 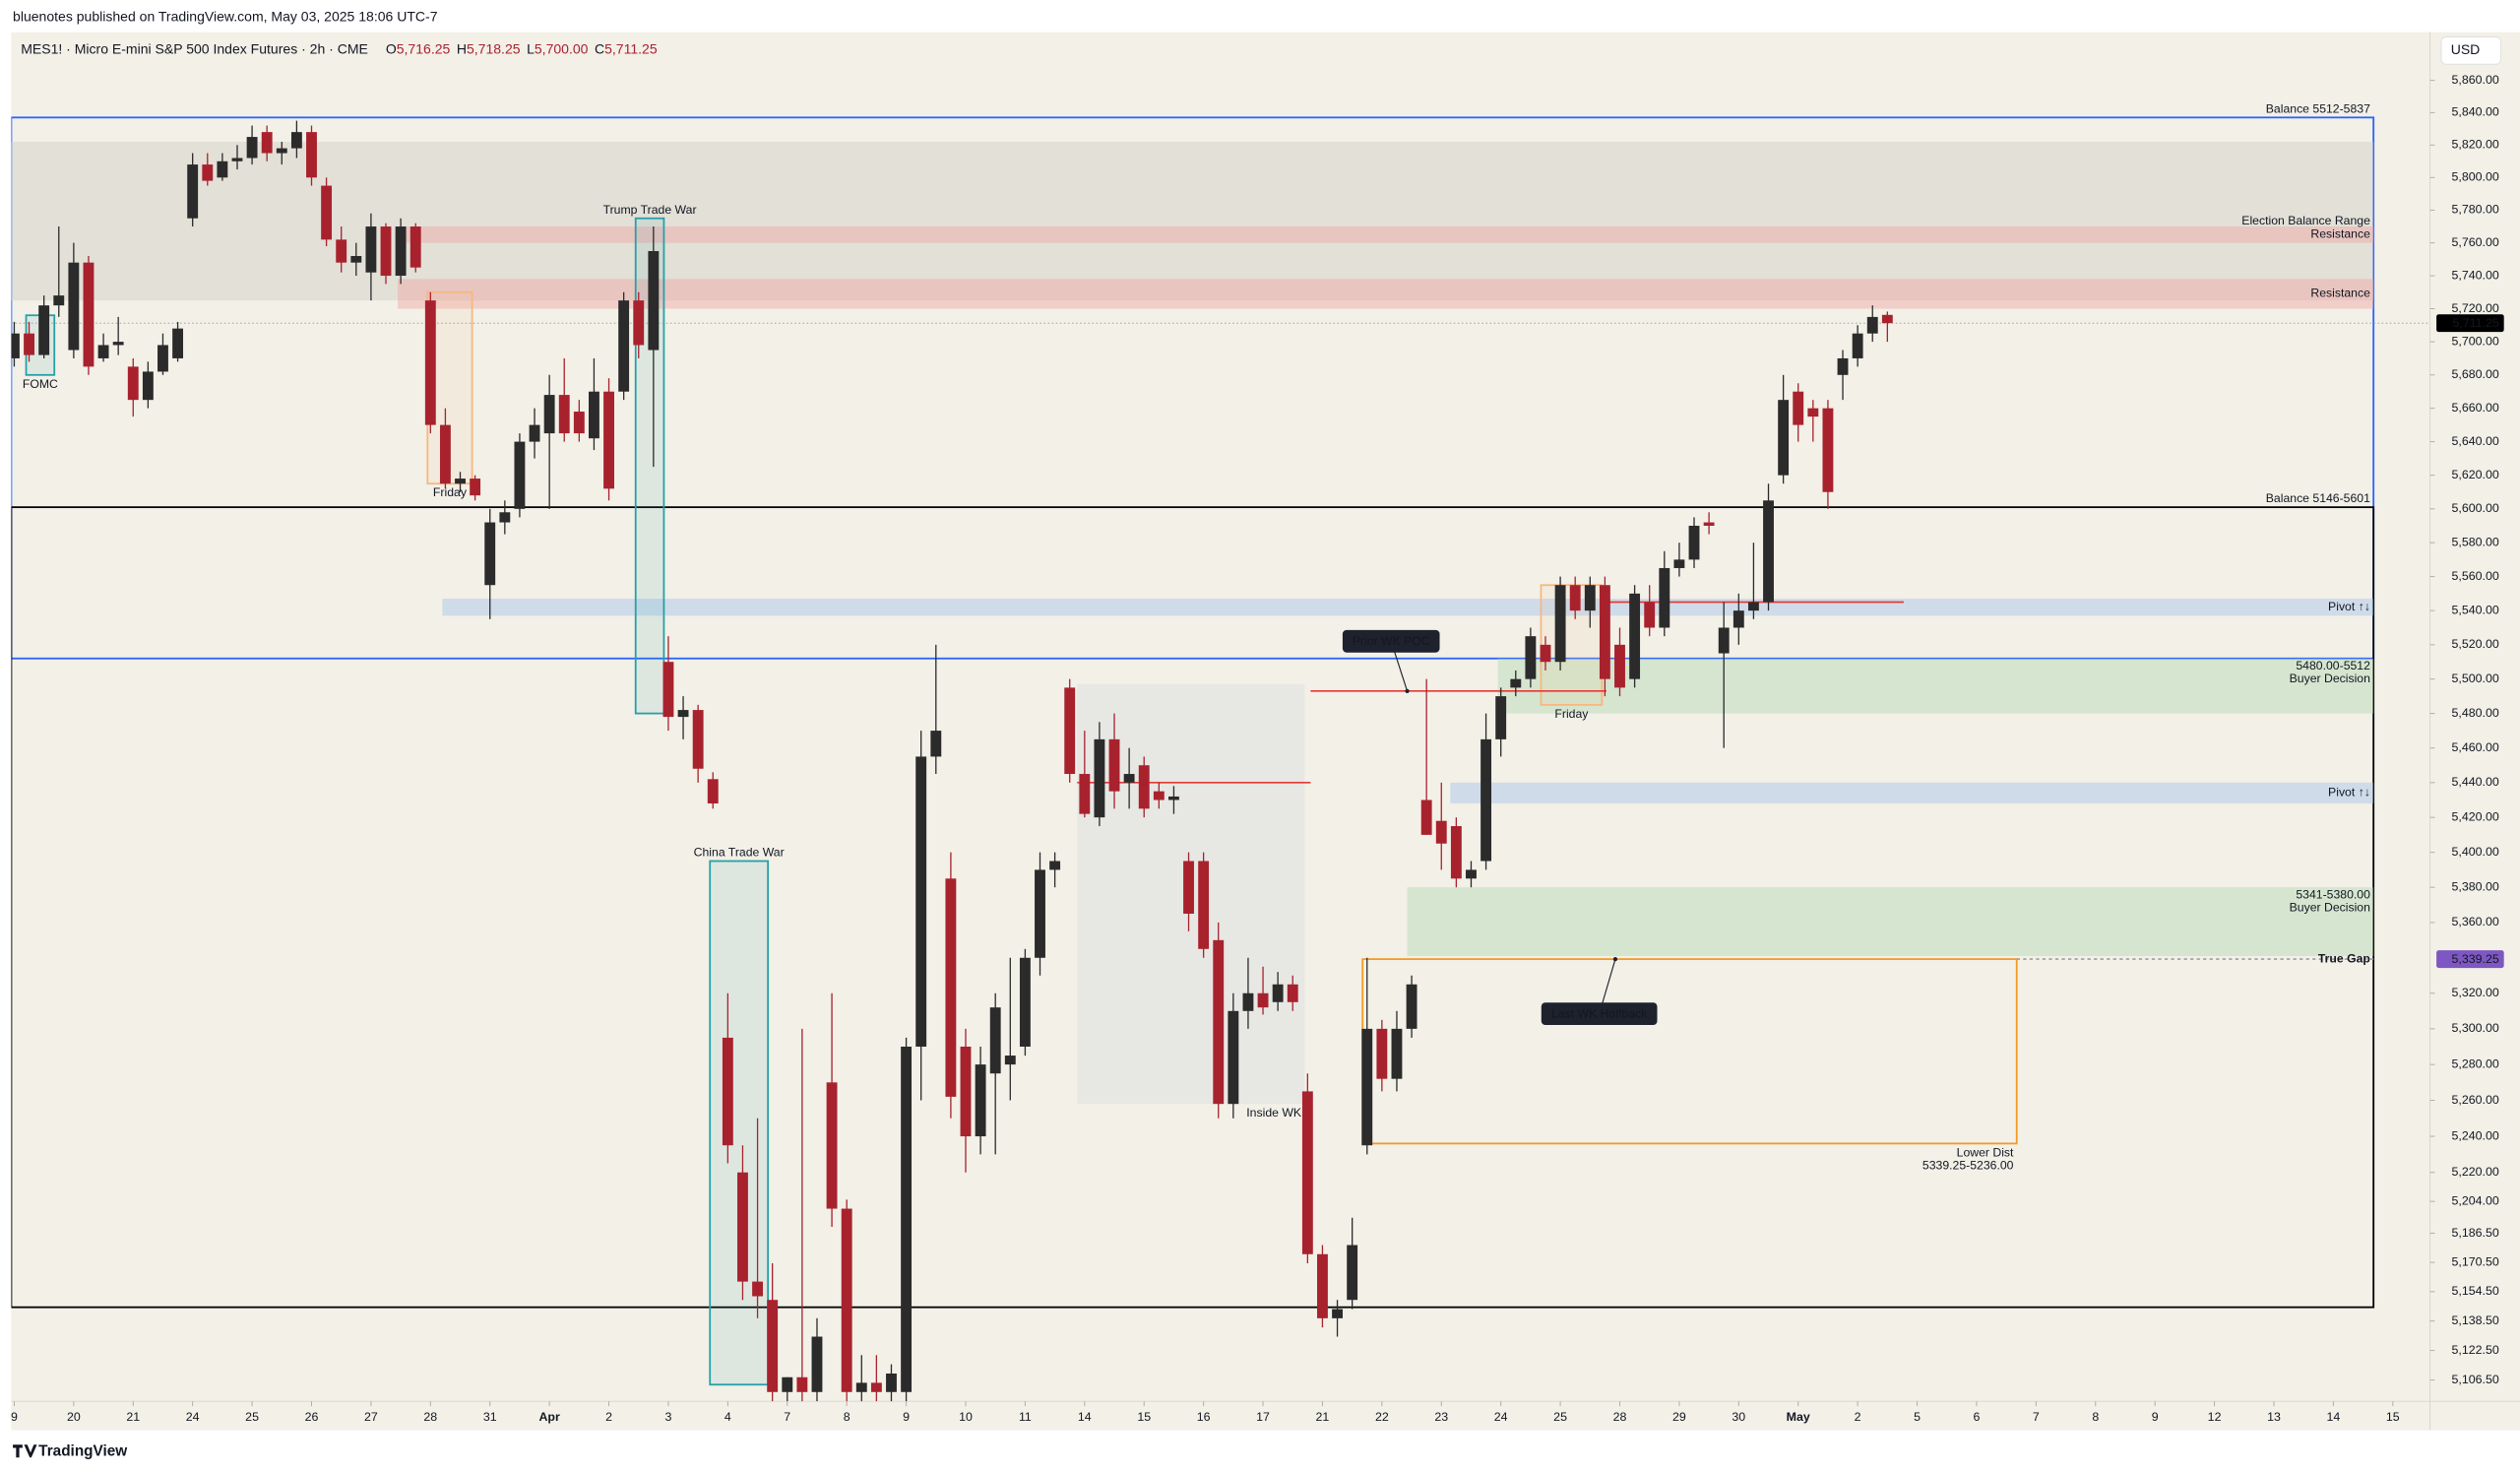 What do you see at coordinates (2475, 1291) in the screenshot?
I see `y-tick-label: 5,154.50` at bounding box center [2475, 1291].